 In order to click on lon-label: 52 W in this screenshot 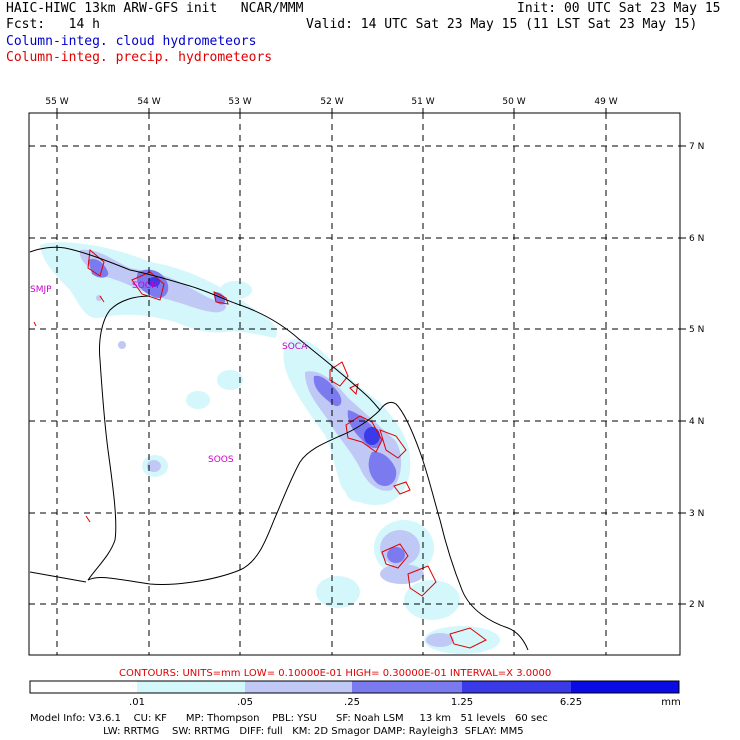, I will do `click(331, 102)`.